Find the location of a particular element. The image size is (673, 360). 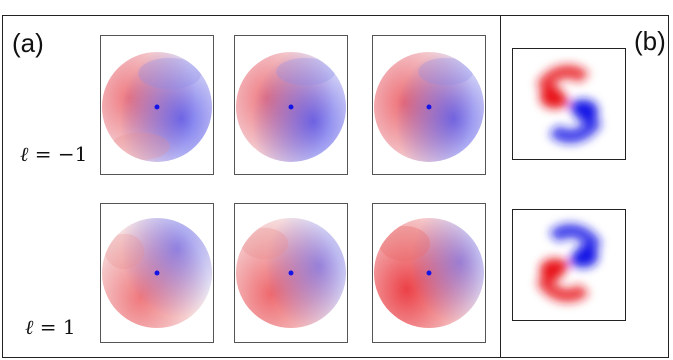

ell-value: = 1 is located at coordinates (54, 327).